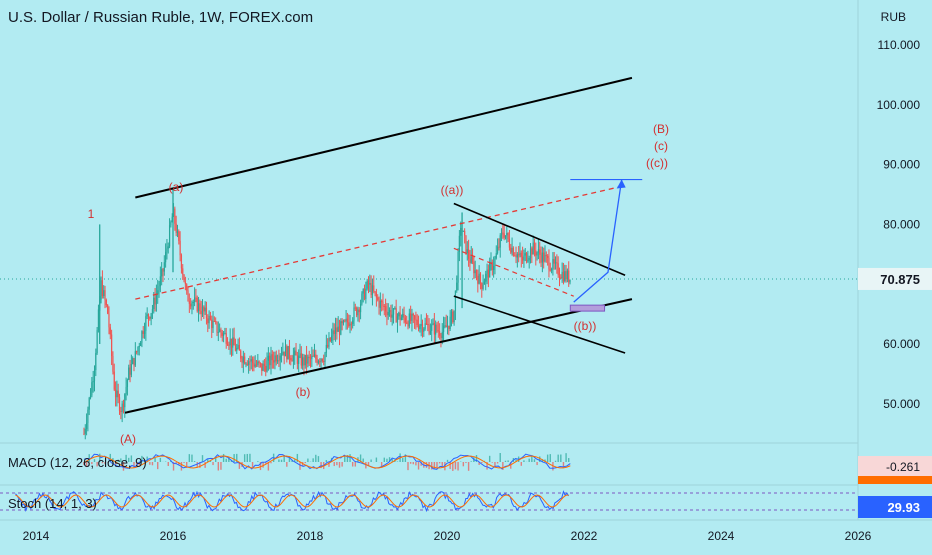 The height and width of the screenshot is (555, 932). What do you see at coordinates (893, 17) in the screenshot?
I see `price-axis-currency: RUB` at bounding box center [893, 17].